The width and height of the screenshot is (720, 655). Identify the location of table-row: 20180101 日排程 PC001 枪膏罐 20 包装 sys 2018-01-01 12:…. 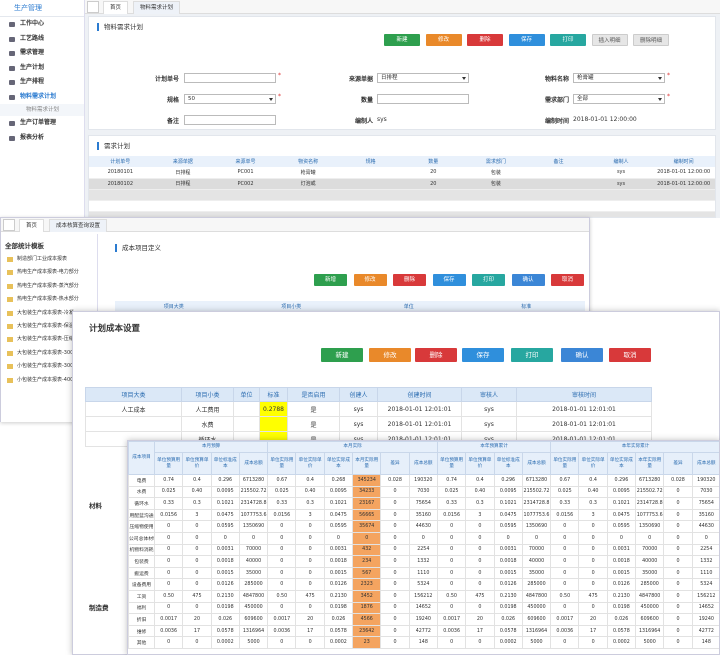
(402, 173).